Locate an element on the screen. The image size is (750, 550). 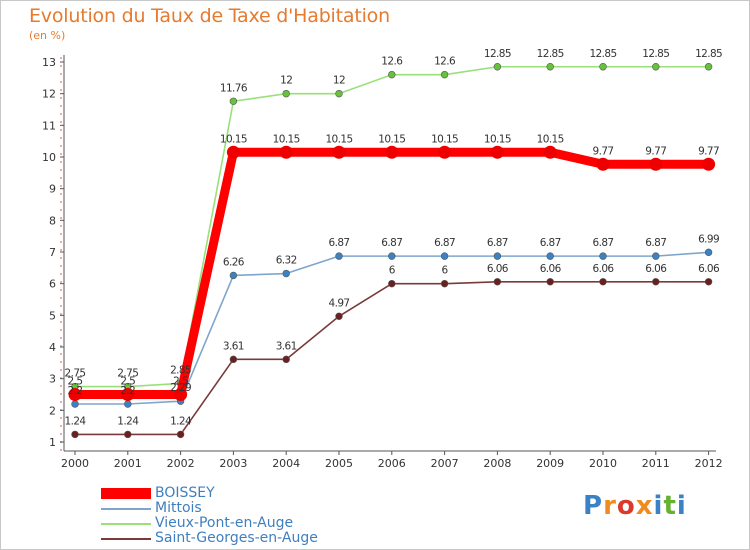
y-tick-label: 7 is located at coordinates (52, 252).